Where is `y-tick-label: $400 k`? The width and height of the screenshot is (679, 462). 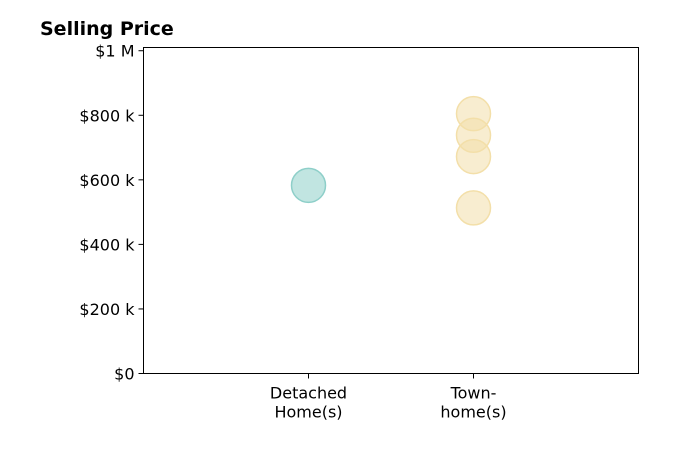
y-tick-label: $400 k is located at coordinates (107, 244).